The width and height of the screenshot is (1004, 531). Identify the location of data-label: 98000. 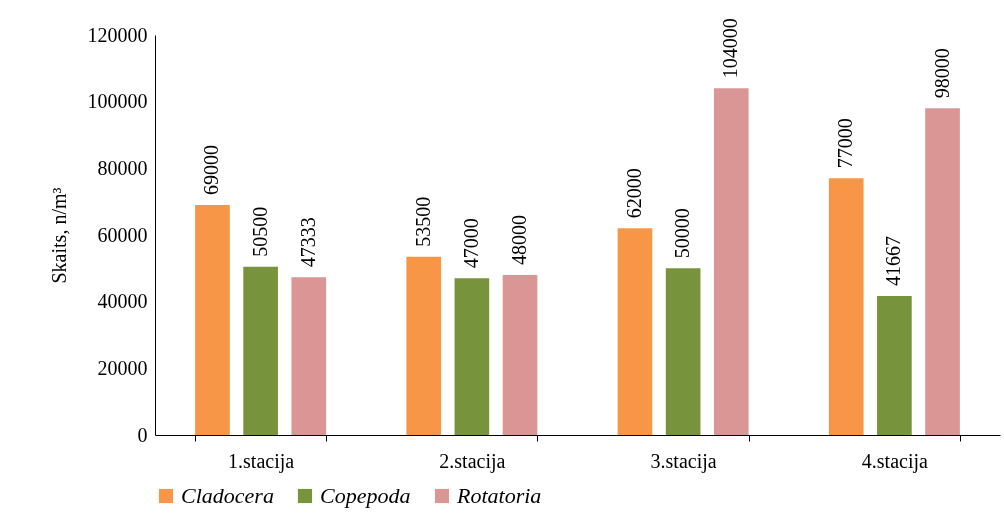
(941, 73).